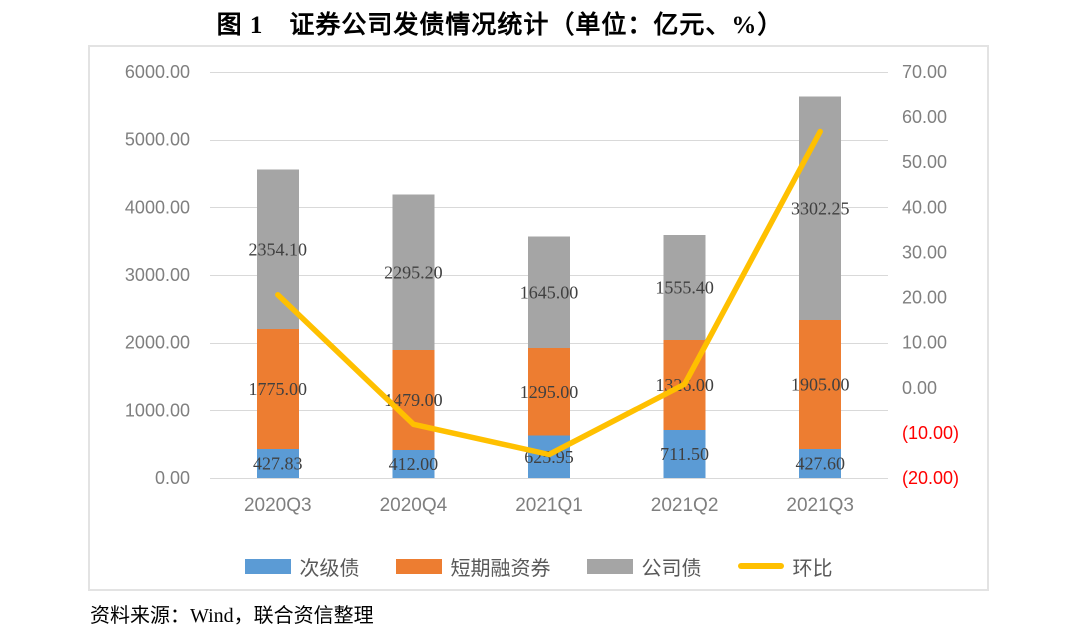 This screenshot has height=635, width=1080. I want to click on svg-text: 70.00, so click(924, 72).